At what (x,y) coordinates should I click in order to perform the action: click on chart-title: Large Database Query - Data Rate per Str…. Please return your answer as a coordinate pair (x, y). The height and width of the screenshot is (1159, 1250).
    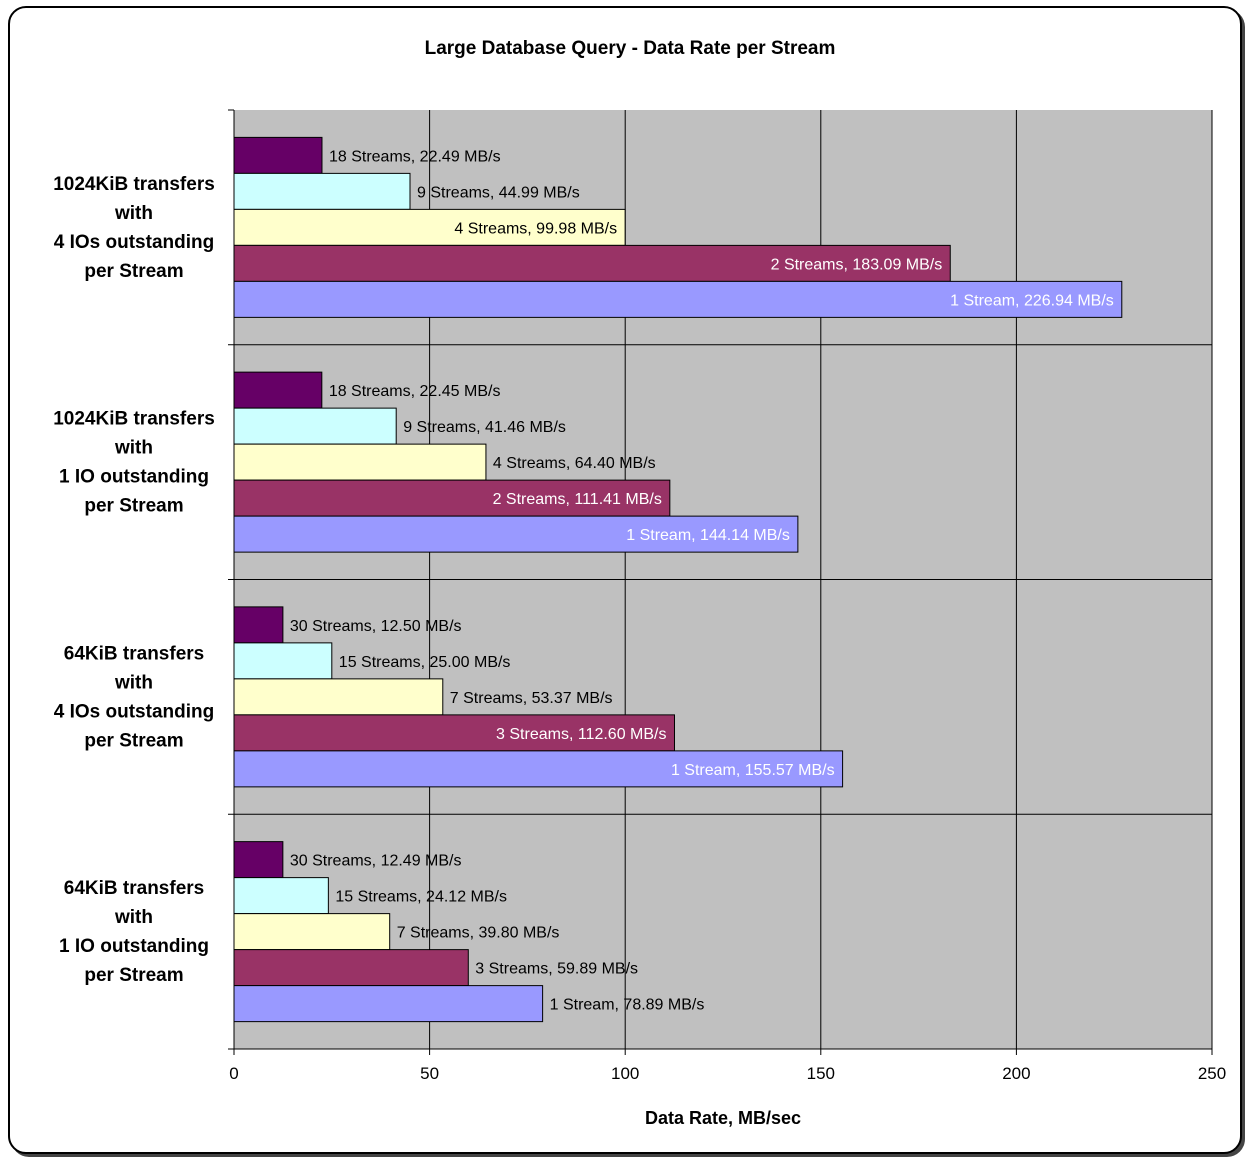
    Looking at the image, I should click on (630, 48).